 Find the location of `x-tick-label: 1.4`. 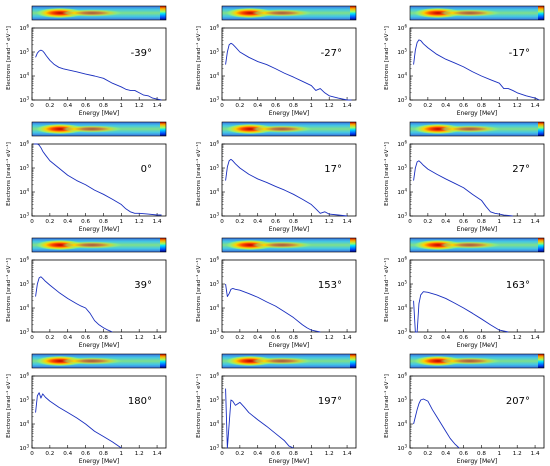

x-tick-label: 1.4 is located at coordinates (535, 222).